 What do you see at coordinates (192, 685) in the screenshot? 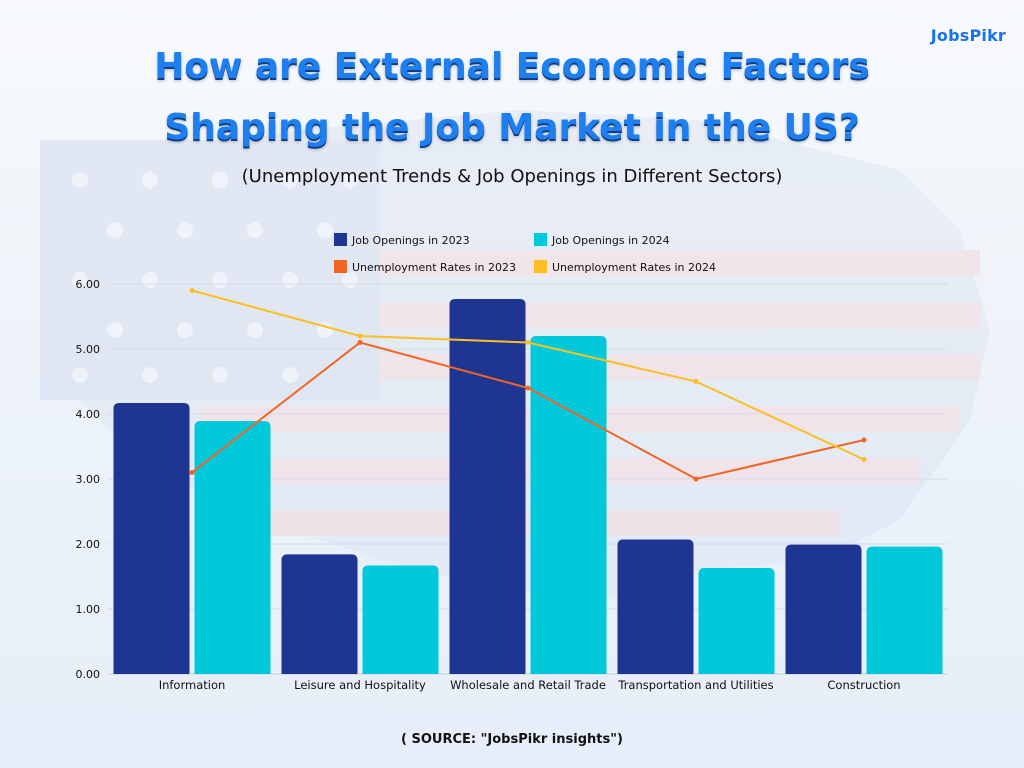
I see `category-label: Information` at bounding box center [192, 685].